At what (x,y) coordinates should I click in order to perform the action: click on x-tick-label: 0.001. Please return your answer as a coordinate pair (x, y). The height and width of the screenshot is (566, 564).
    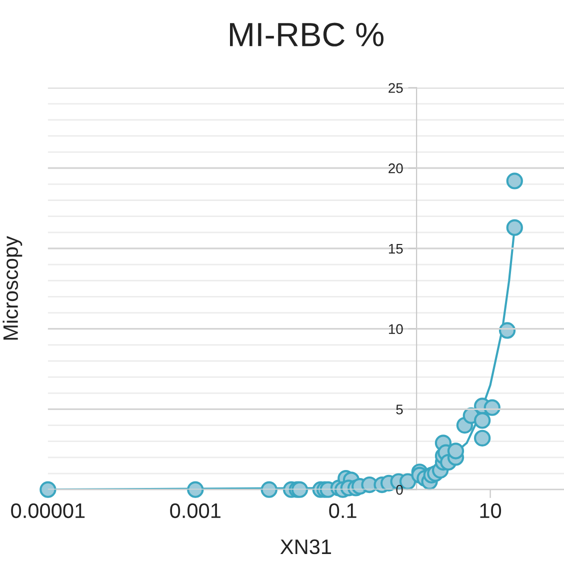
    Looking at the image, I should click on (195, 510).